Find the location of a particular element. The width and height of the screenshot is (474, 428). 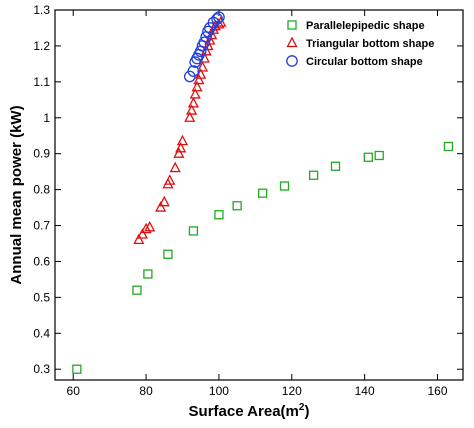

legend-label: Triangular bottom shape is located at coordinates (370, 44).